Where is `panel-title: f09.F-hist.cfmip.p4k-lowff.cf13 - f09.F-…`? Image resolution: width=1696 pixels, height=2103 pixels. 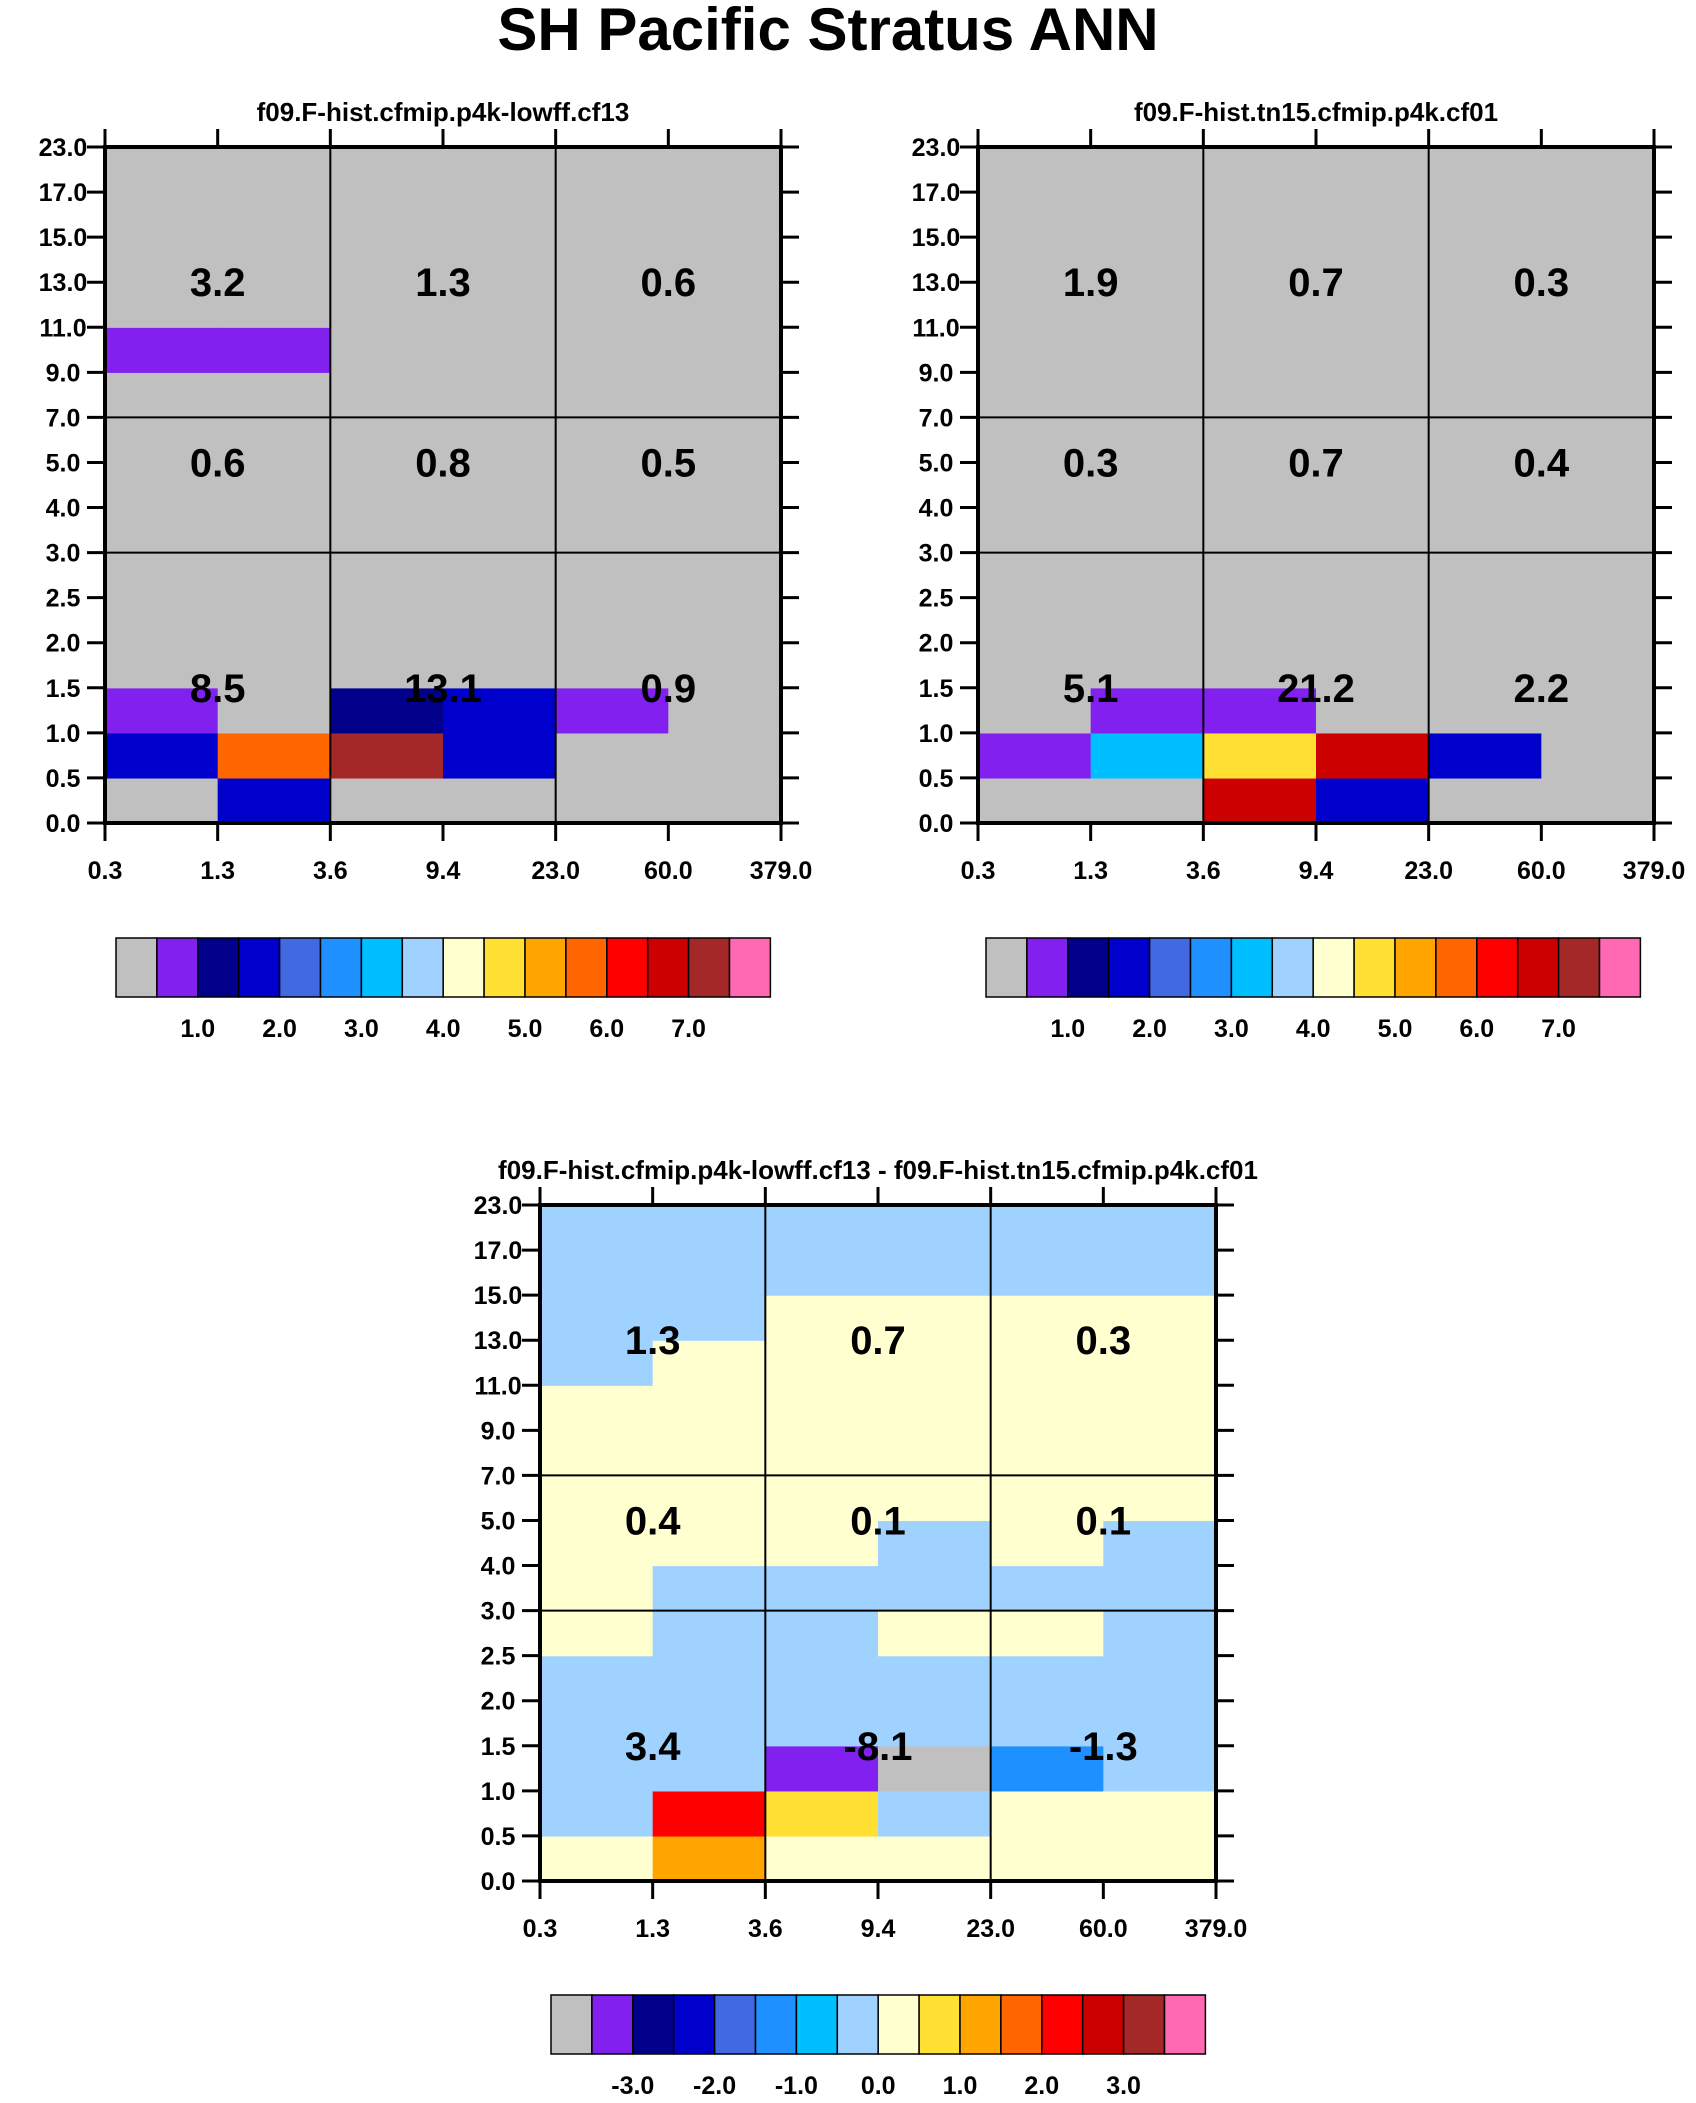
panel-title: f09.F-hist.cfmip.p4k-lowff.cf13 - f09.F-… is located at coordinates (878, 1170).